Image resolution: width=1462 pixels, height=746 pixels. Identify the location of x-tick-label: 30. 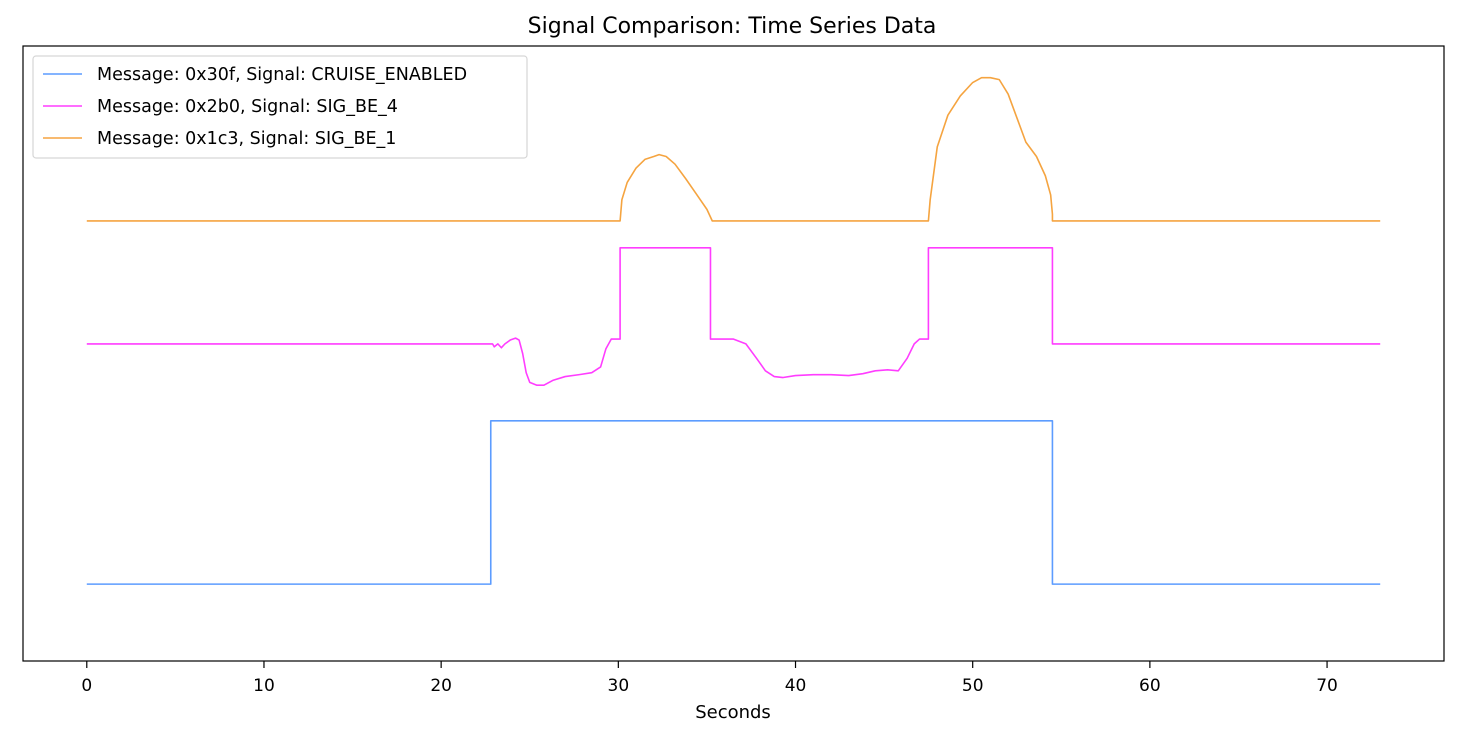
(619, 686).